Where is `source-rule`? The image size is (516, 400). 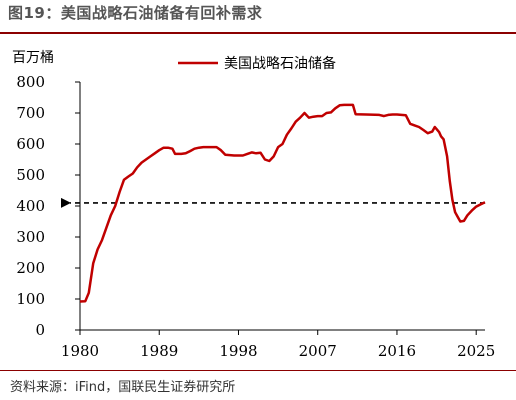 source-rule is located at coordinates (258, 370).